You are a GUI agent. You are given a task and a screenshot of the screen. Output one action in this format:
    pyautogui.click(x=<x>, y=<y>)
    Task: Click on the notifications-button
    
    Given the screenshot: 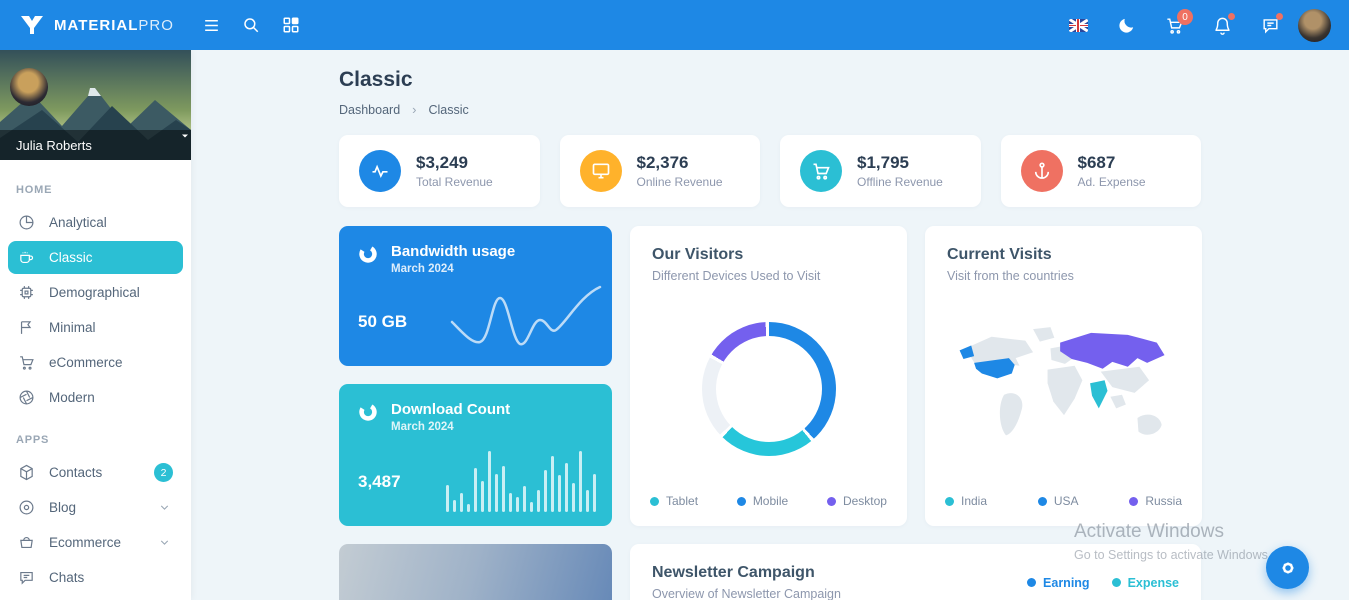 What is the action you would take?
    pyautogui.click(x=1222, y=25)
    